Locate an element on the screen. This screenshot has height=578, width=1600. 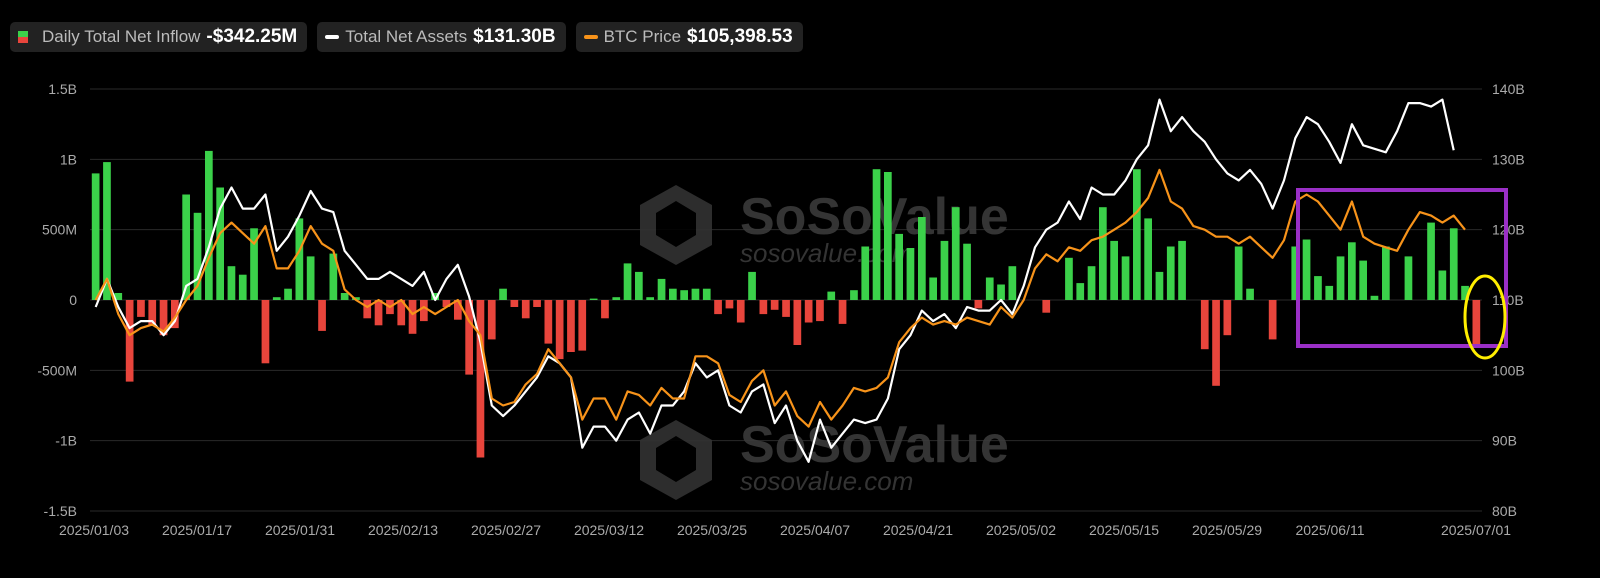
watermark-url: sosovalue.com is located at coordinates (826, 481).